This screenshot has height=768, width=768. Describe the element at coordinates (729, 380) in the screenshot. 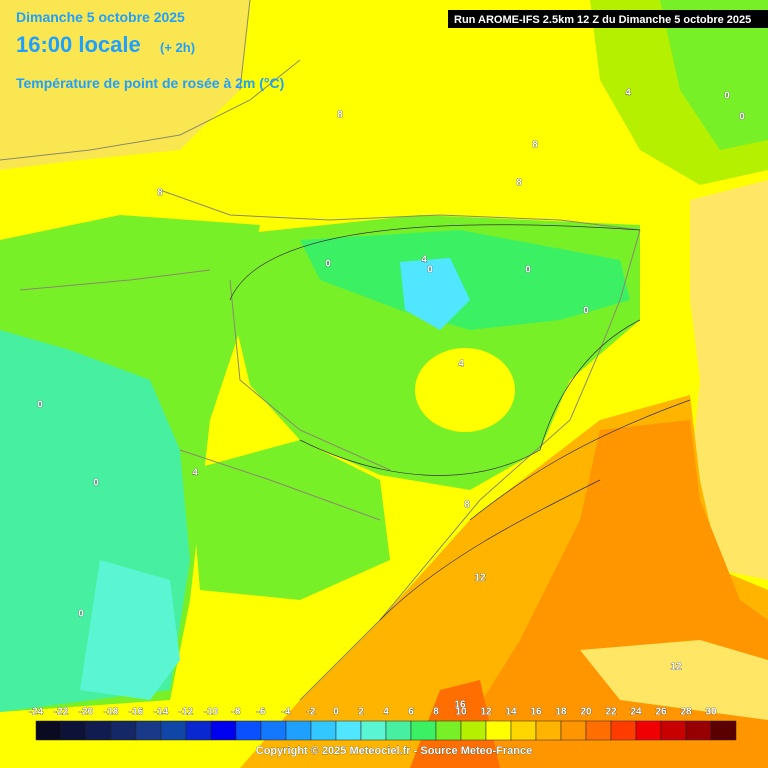

I see `field-corsica` at that location.